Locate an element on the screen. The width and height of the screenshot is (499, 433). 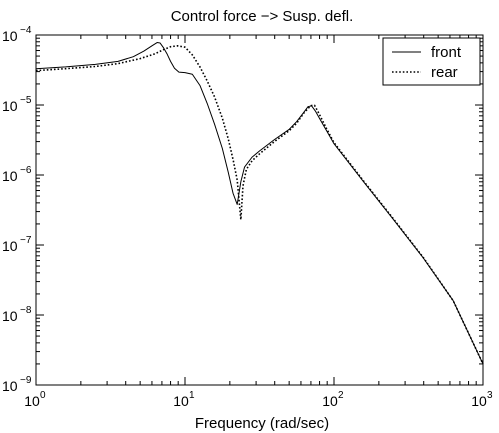
x-tick-exponent: 3 is located at coordinates (490, 395).